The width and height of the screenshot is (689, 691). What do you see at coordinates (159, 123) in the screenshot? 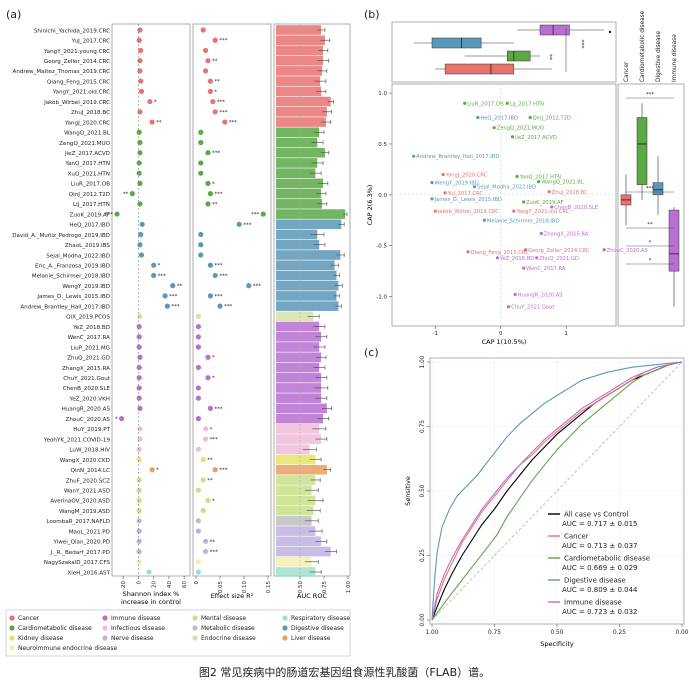
I see `shannon-sig: **` at bounding box center [159, 123].